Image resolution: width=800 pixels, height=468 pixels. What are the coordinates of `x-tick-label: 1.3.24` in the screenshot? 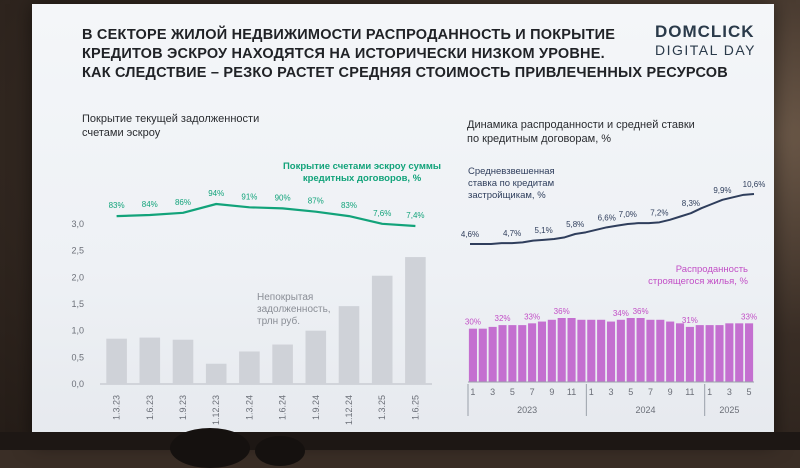 It's located at (249, 407).